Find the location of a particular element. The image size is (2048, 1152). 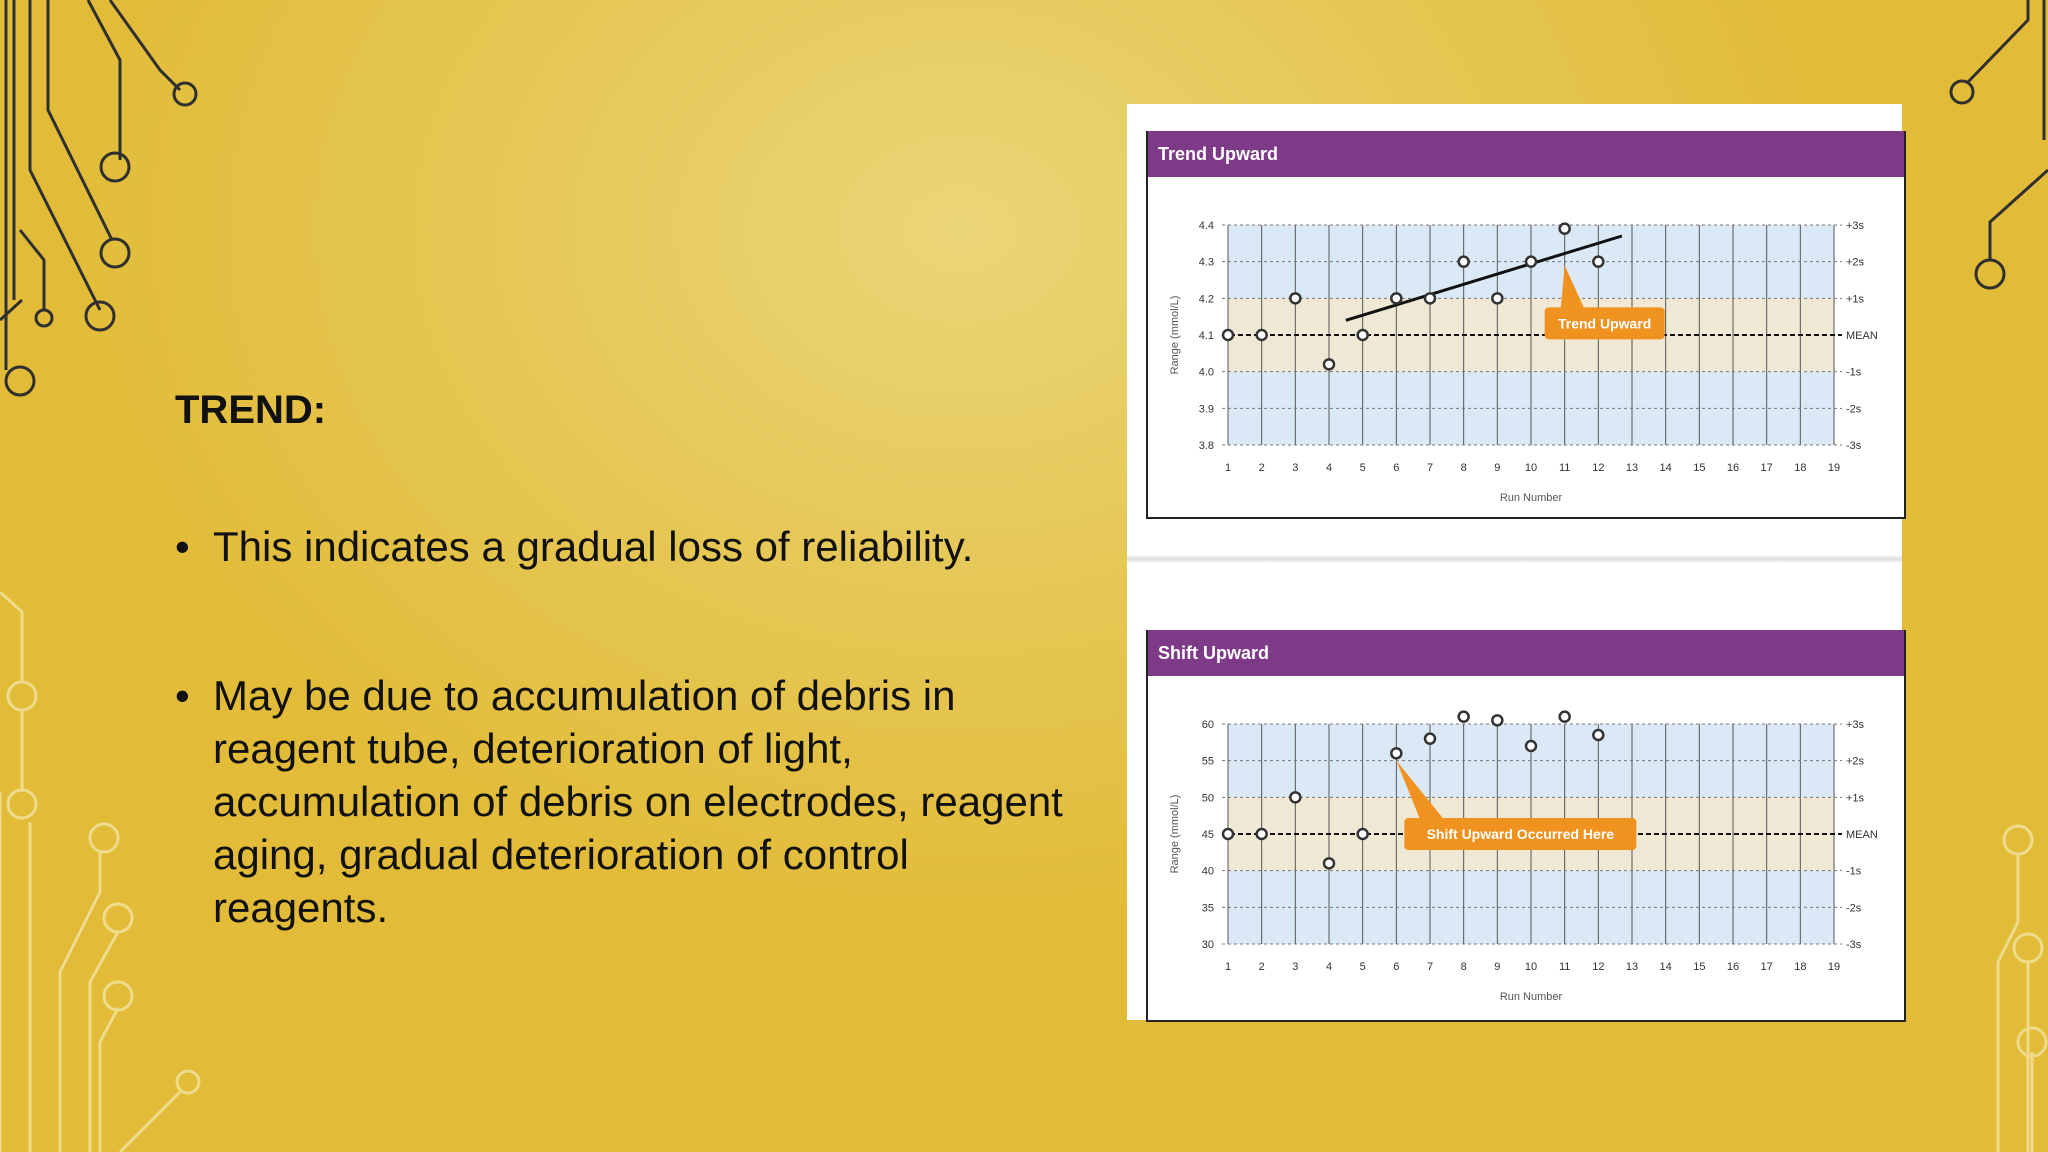

y-tick-label: 45 is located at coordinates (1208, 835).